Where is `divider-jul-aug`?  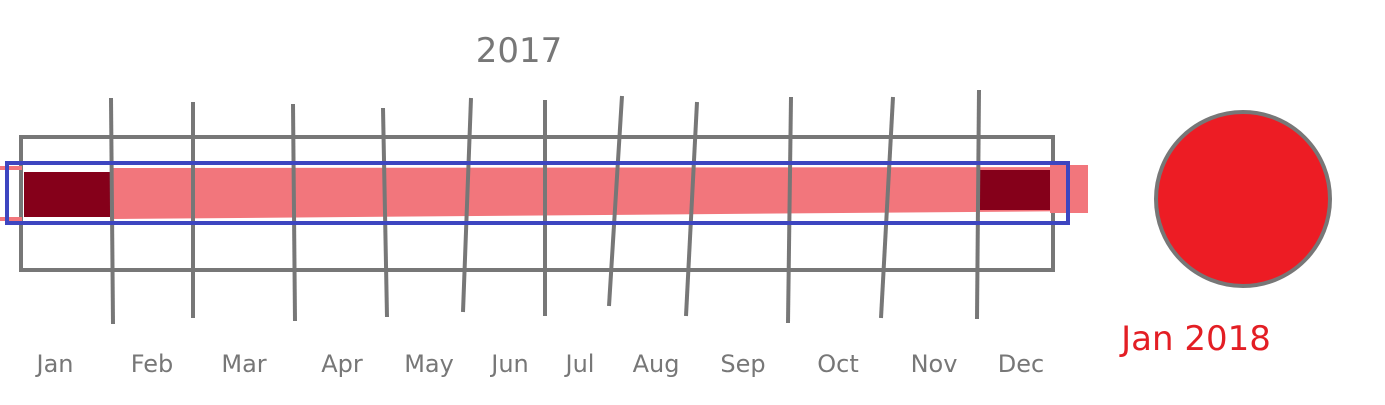
divider-jul-aug is located at coordinates (615, 201).